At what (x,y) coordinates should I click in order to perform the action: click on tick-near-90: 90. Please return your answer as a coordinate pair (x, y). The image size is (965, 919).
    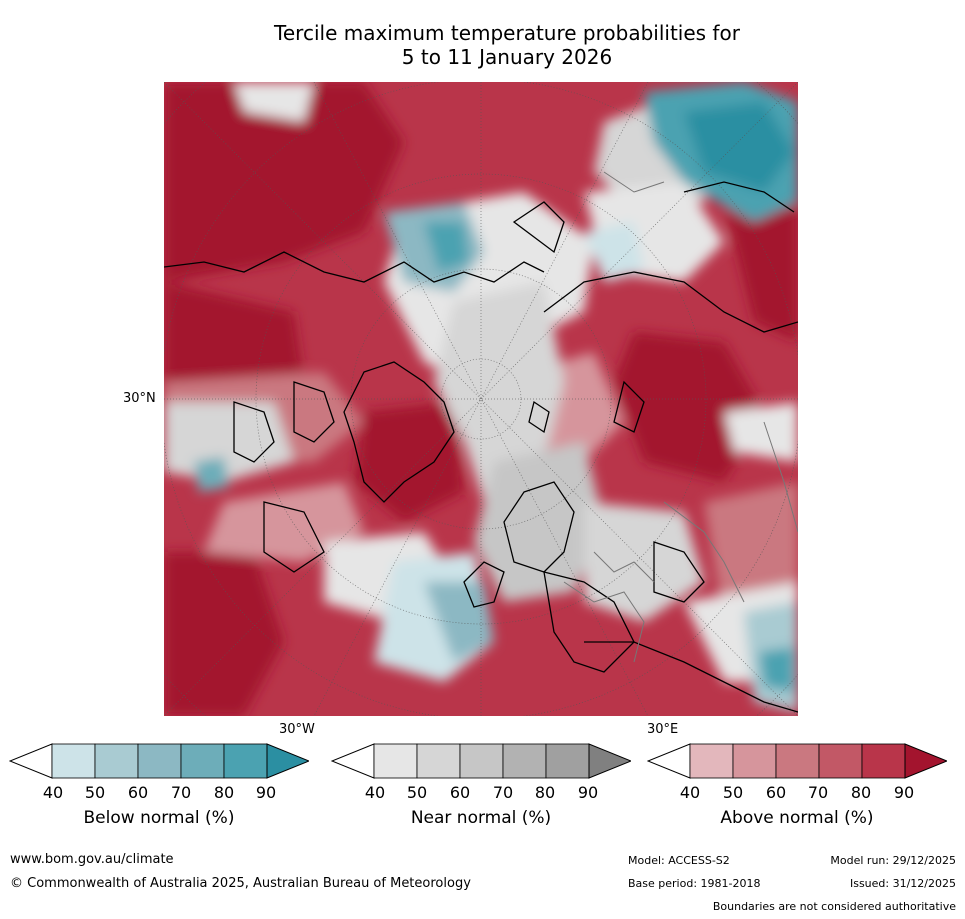
    Looking at the image, I should click on (588, 792).